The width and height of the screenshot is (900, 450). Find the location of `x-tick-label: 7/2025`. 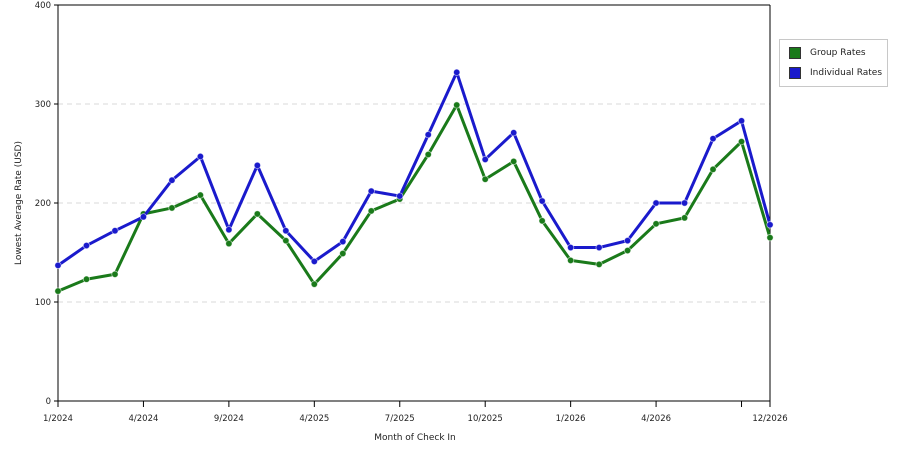

x-tick-label: 7/2025 is located at coordinates (400, 419).